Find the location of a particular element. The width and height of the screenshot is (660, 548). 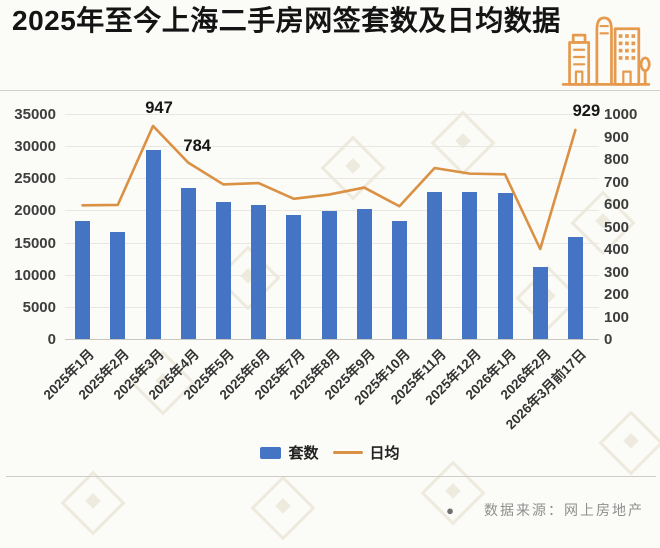

legend-line-swatch is located at coordinates (347, 452).